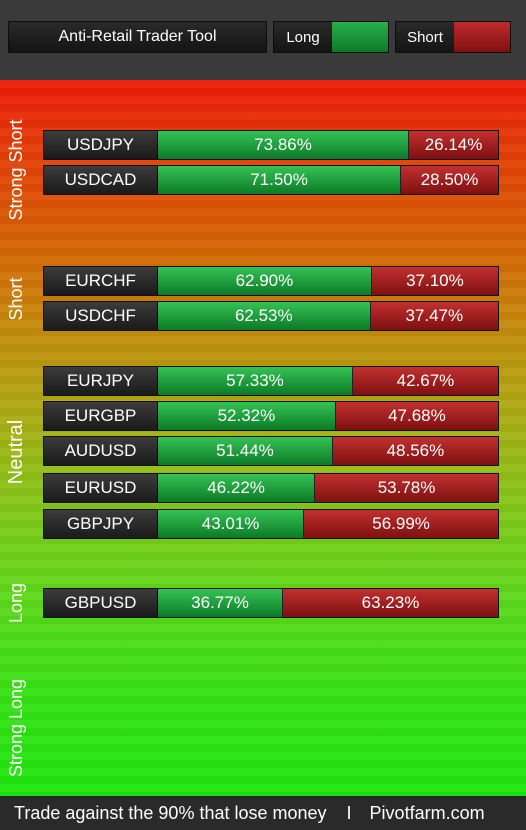  What do you see at coordinates (101, 381) in the screenshot?
I see `pair-name: EURJPY` at bounding box center [101, 381].